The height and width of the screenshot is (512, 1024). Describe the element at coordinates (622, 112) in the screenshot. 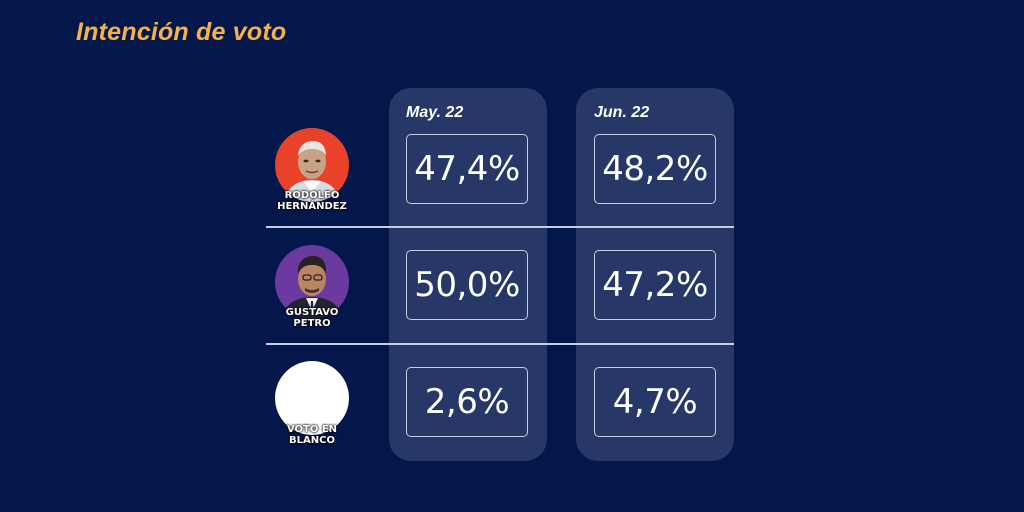

I see `column-header-jun: Jun. 22` at that location.